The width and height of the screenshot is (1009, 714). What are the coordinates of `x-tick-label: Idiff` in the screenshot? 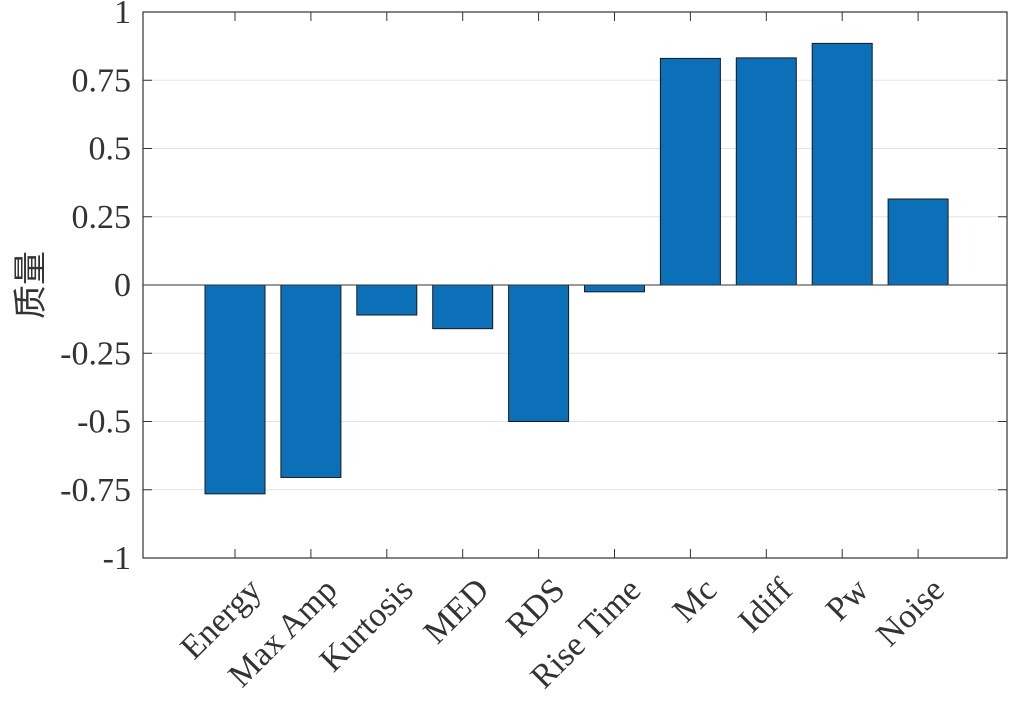 It's located at (766, 605).